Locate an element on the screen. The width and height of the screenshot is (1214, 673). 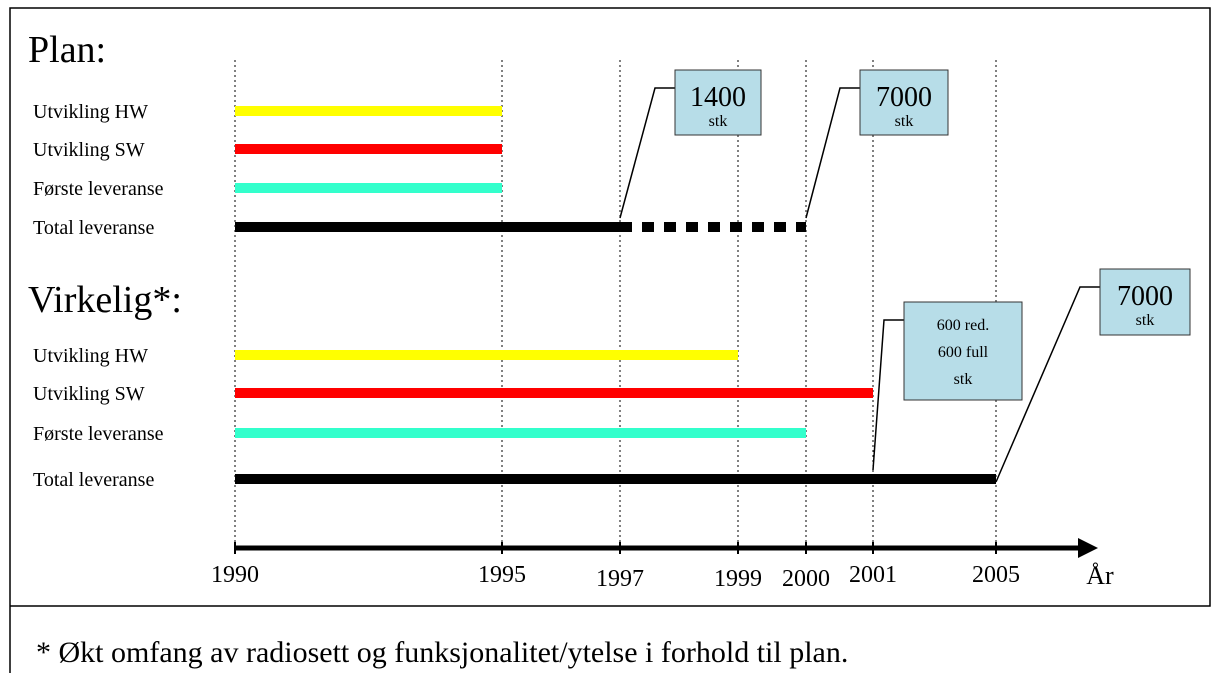
actual-title: Virkelig*: is located at coordinates (105, 300).